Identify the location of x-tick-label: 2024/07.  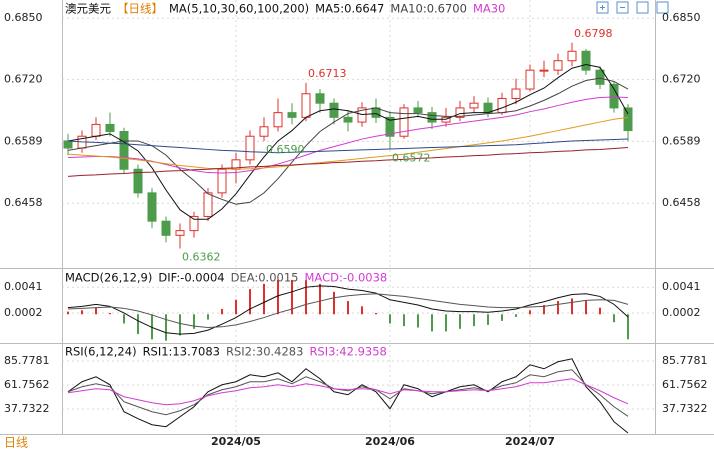
(530, 441).